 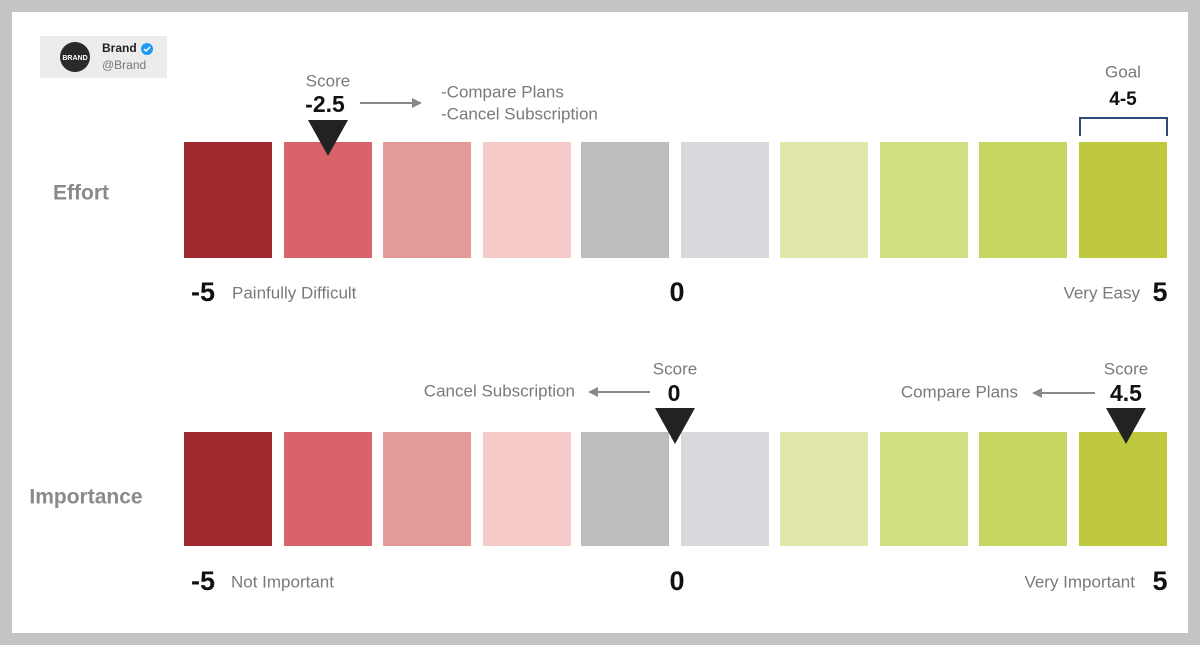 I want to click on row-label: Importance, so click(x=85, y=497).